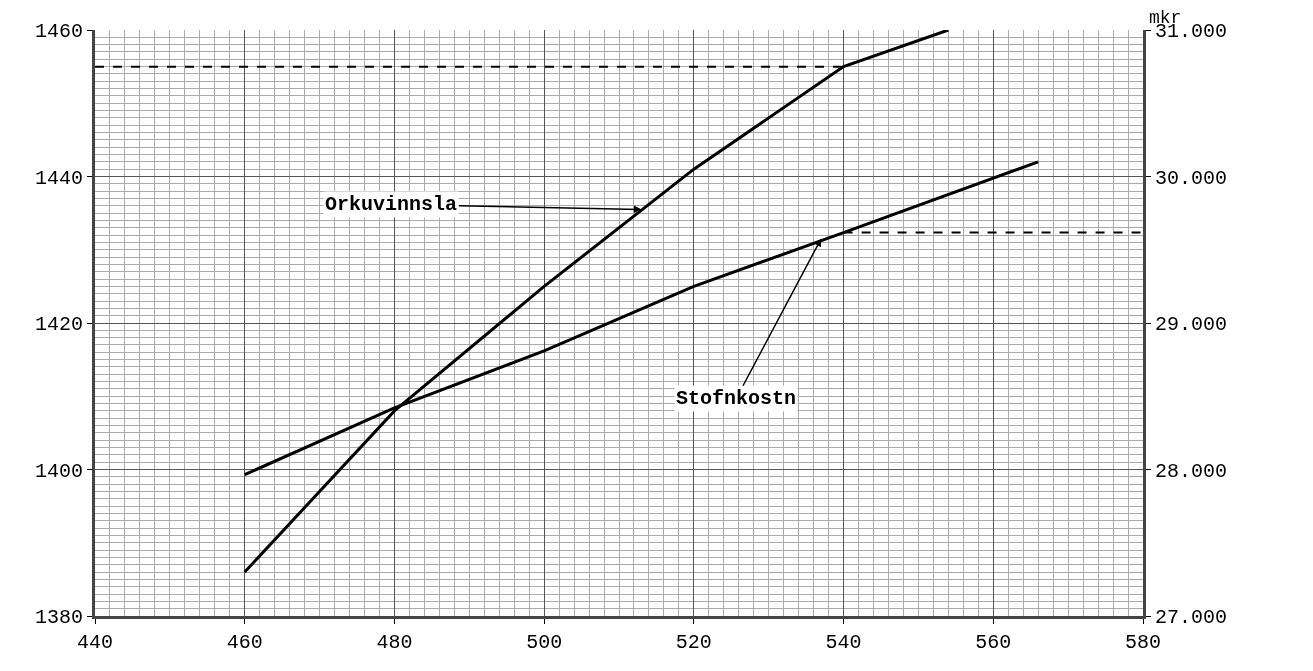  Describe the element at coordinates (1143, 642) in the screenshot. I see `x-tick-label: 580` at that location.